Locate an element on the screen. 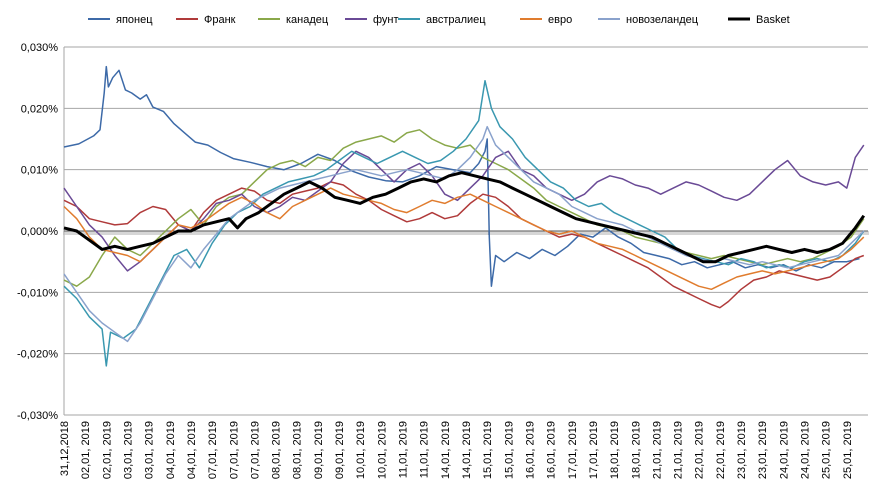 This screenshot has width=883, height=499. legend-label: Basket is located at coordinates (773, 20).